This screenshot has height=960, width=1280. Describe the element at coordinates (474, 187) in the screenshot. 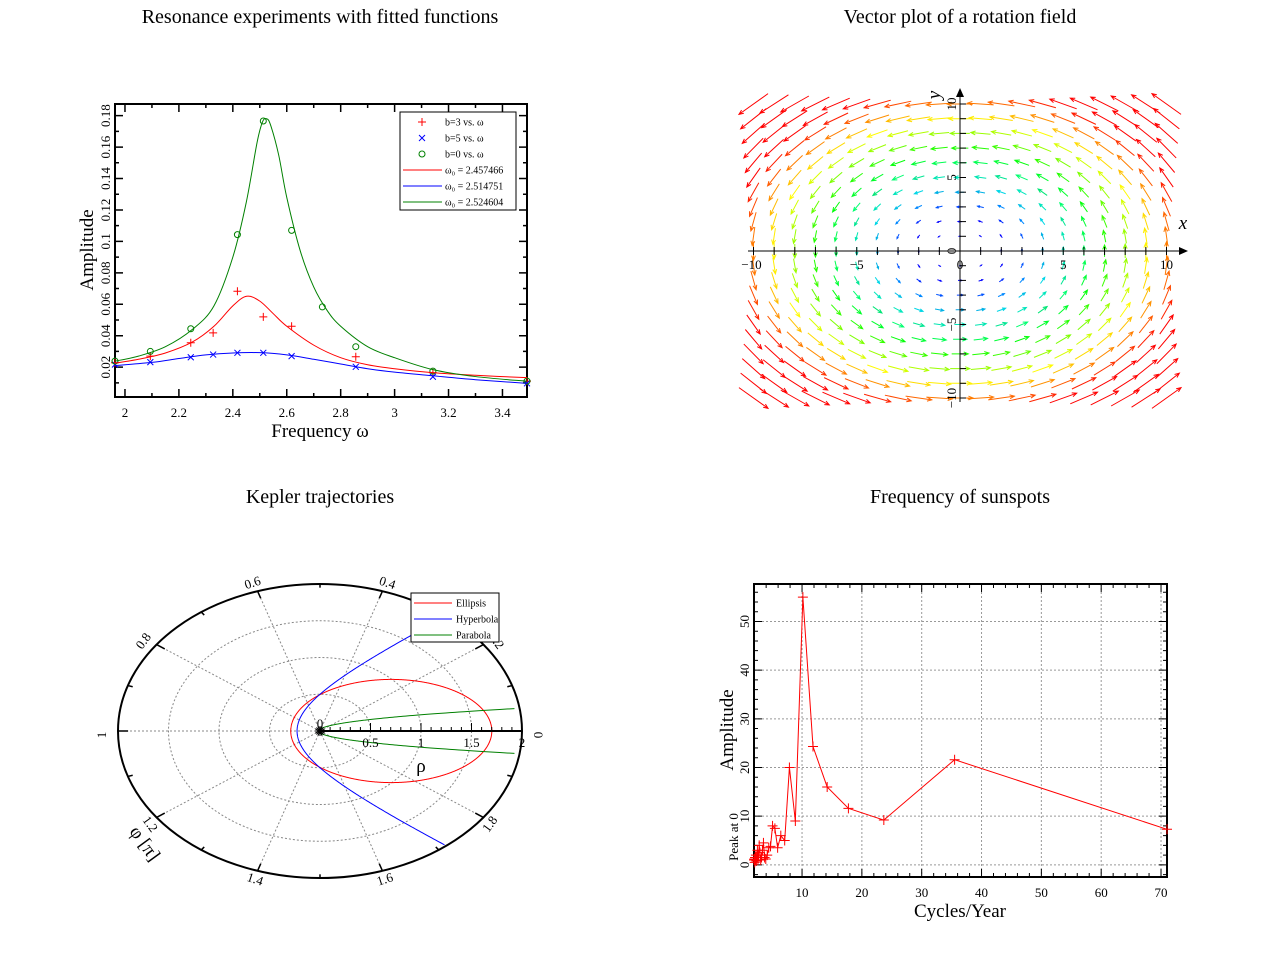

I see `legend-label: ω₀ = 2.514751` at that location.